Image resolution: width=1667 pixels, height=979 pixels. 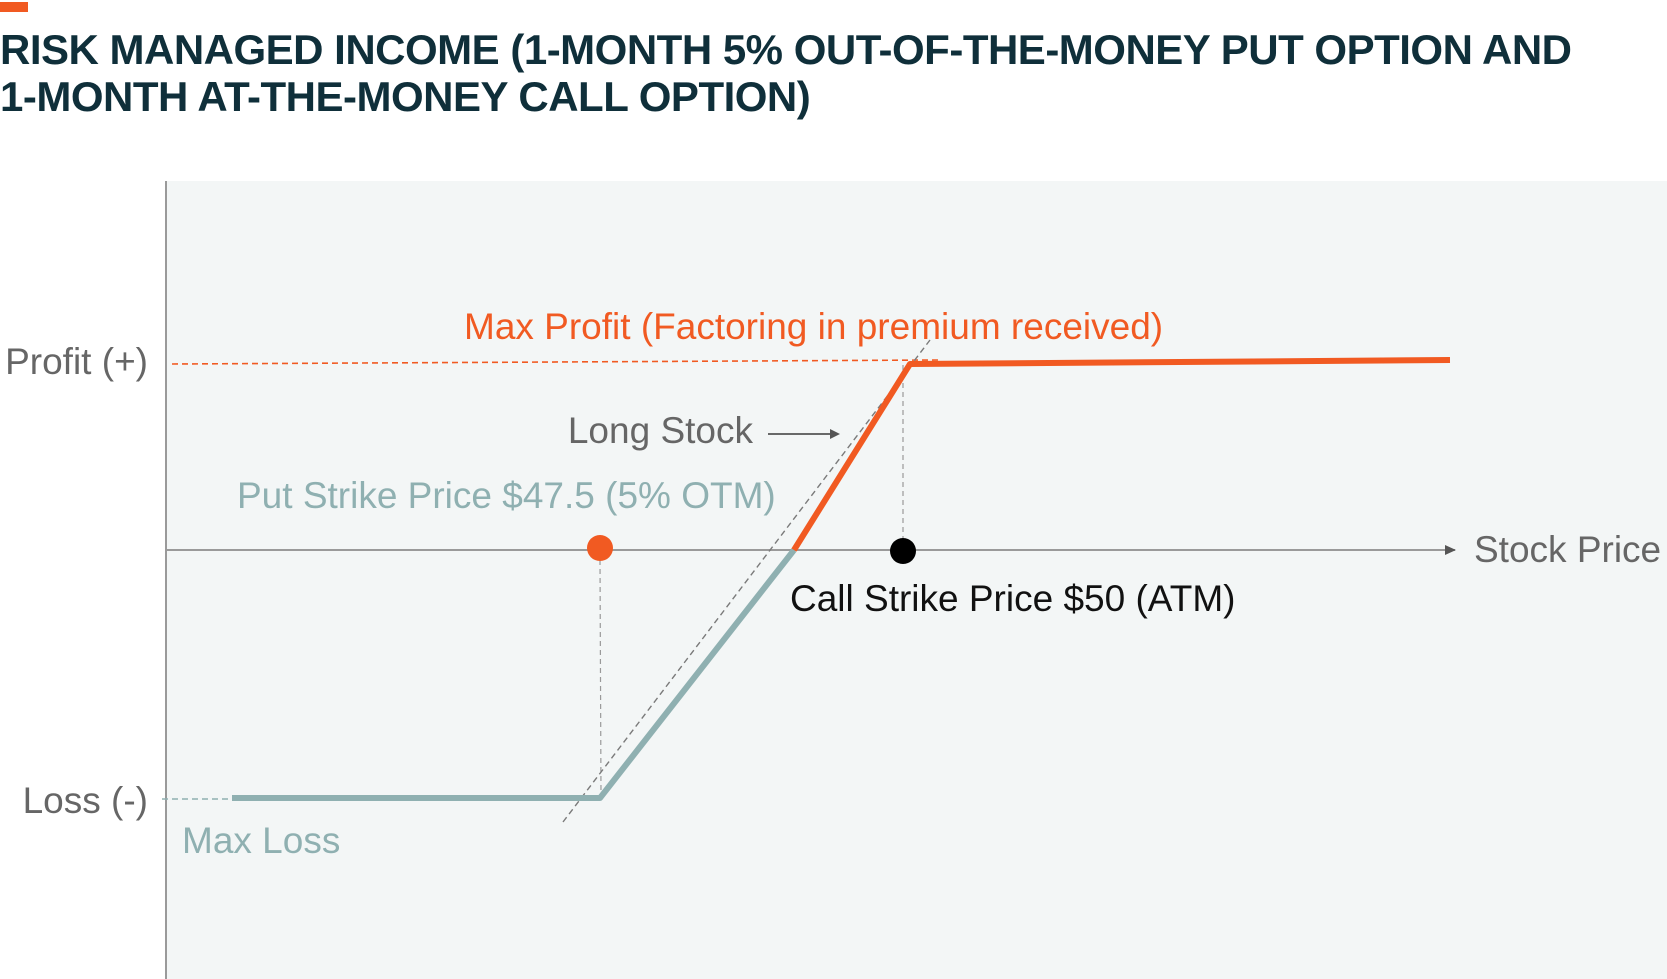 What do you see at coordinates (85, 800) in the screenshot?
I see `loss-axis-label: Loss (-)` at bounding box center [85, 800].